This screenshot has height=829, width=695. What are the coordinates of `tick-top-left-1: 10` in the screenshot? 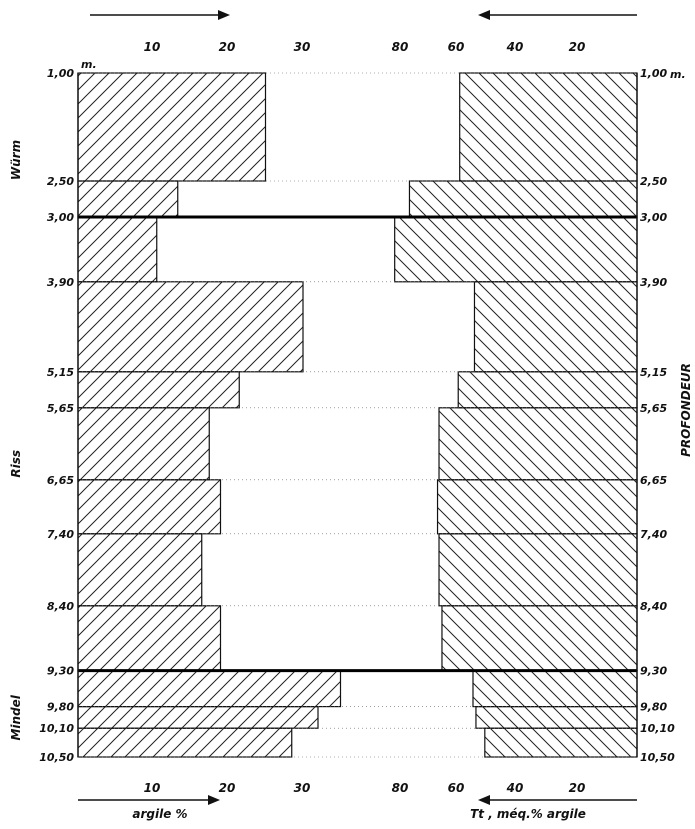 It's located at (152, 47).